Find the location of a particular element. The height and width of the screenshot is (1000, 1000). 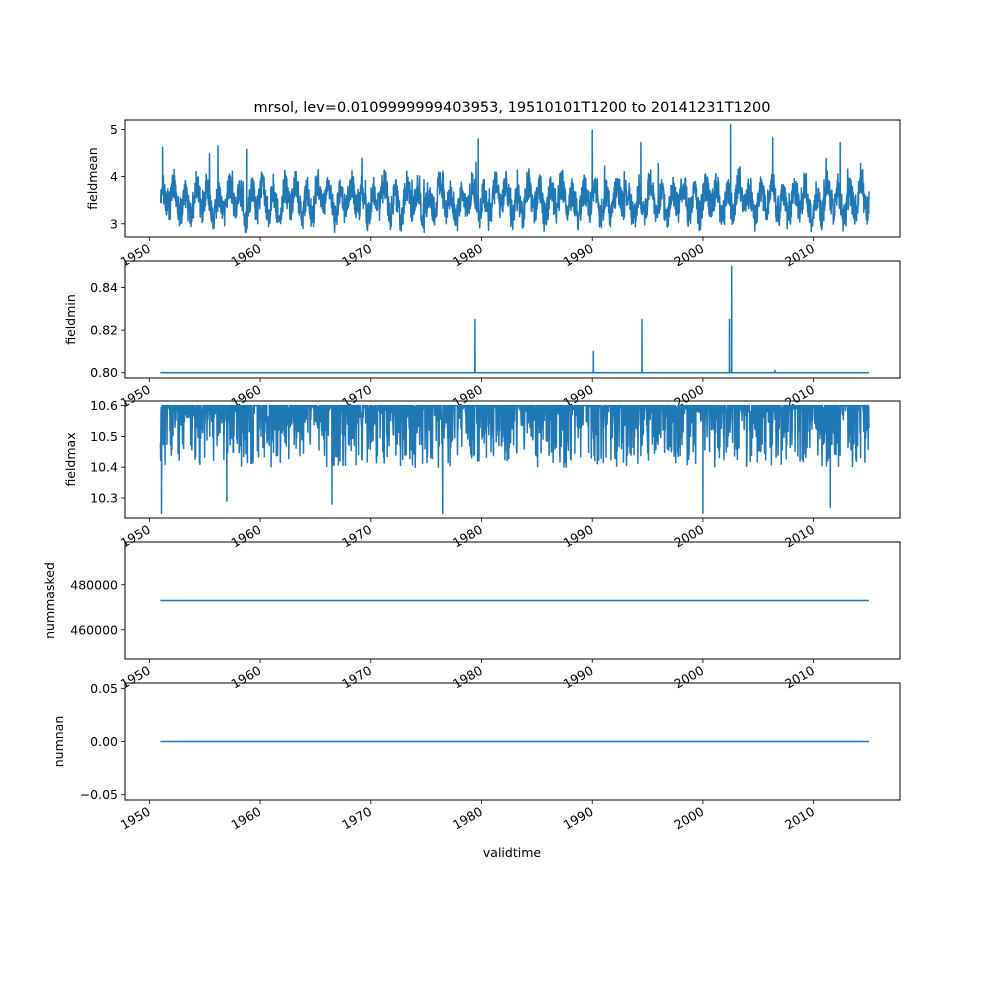

y-tick-label: 4 is located at coordinates (114, 176).